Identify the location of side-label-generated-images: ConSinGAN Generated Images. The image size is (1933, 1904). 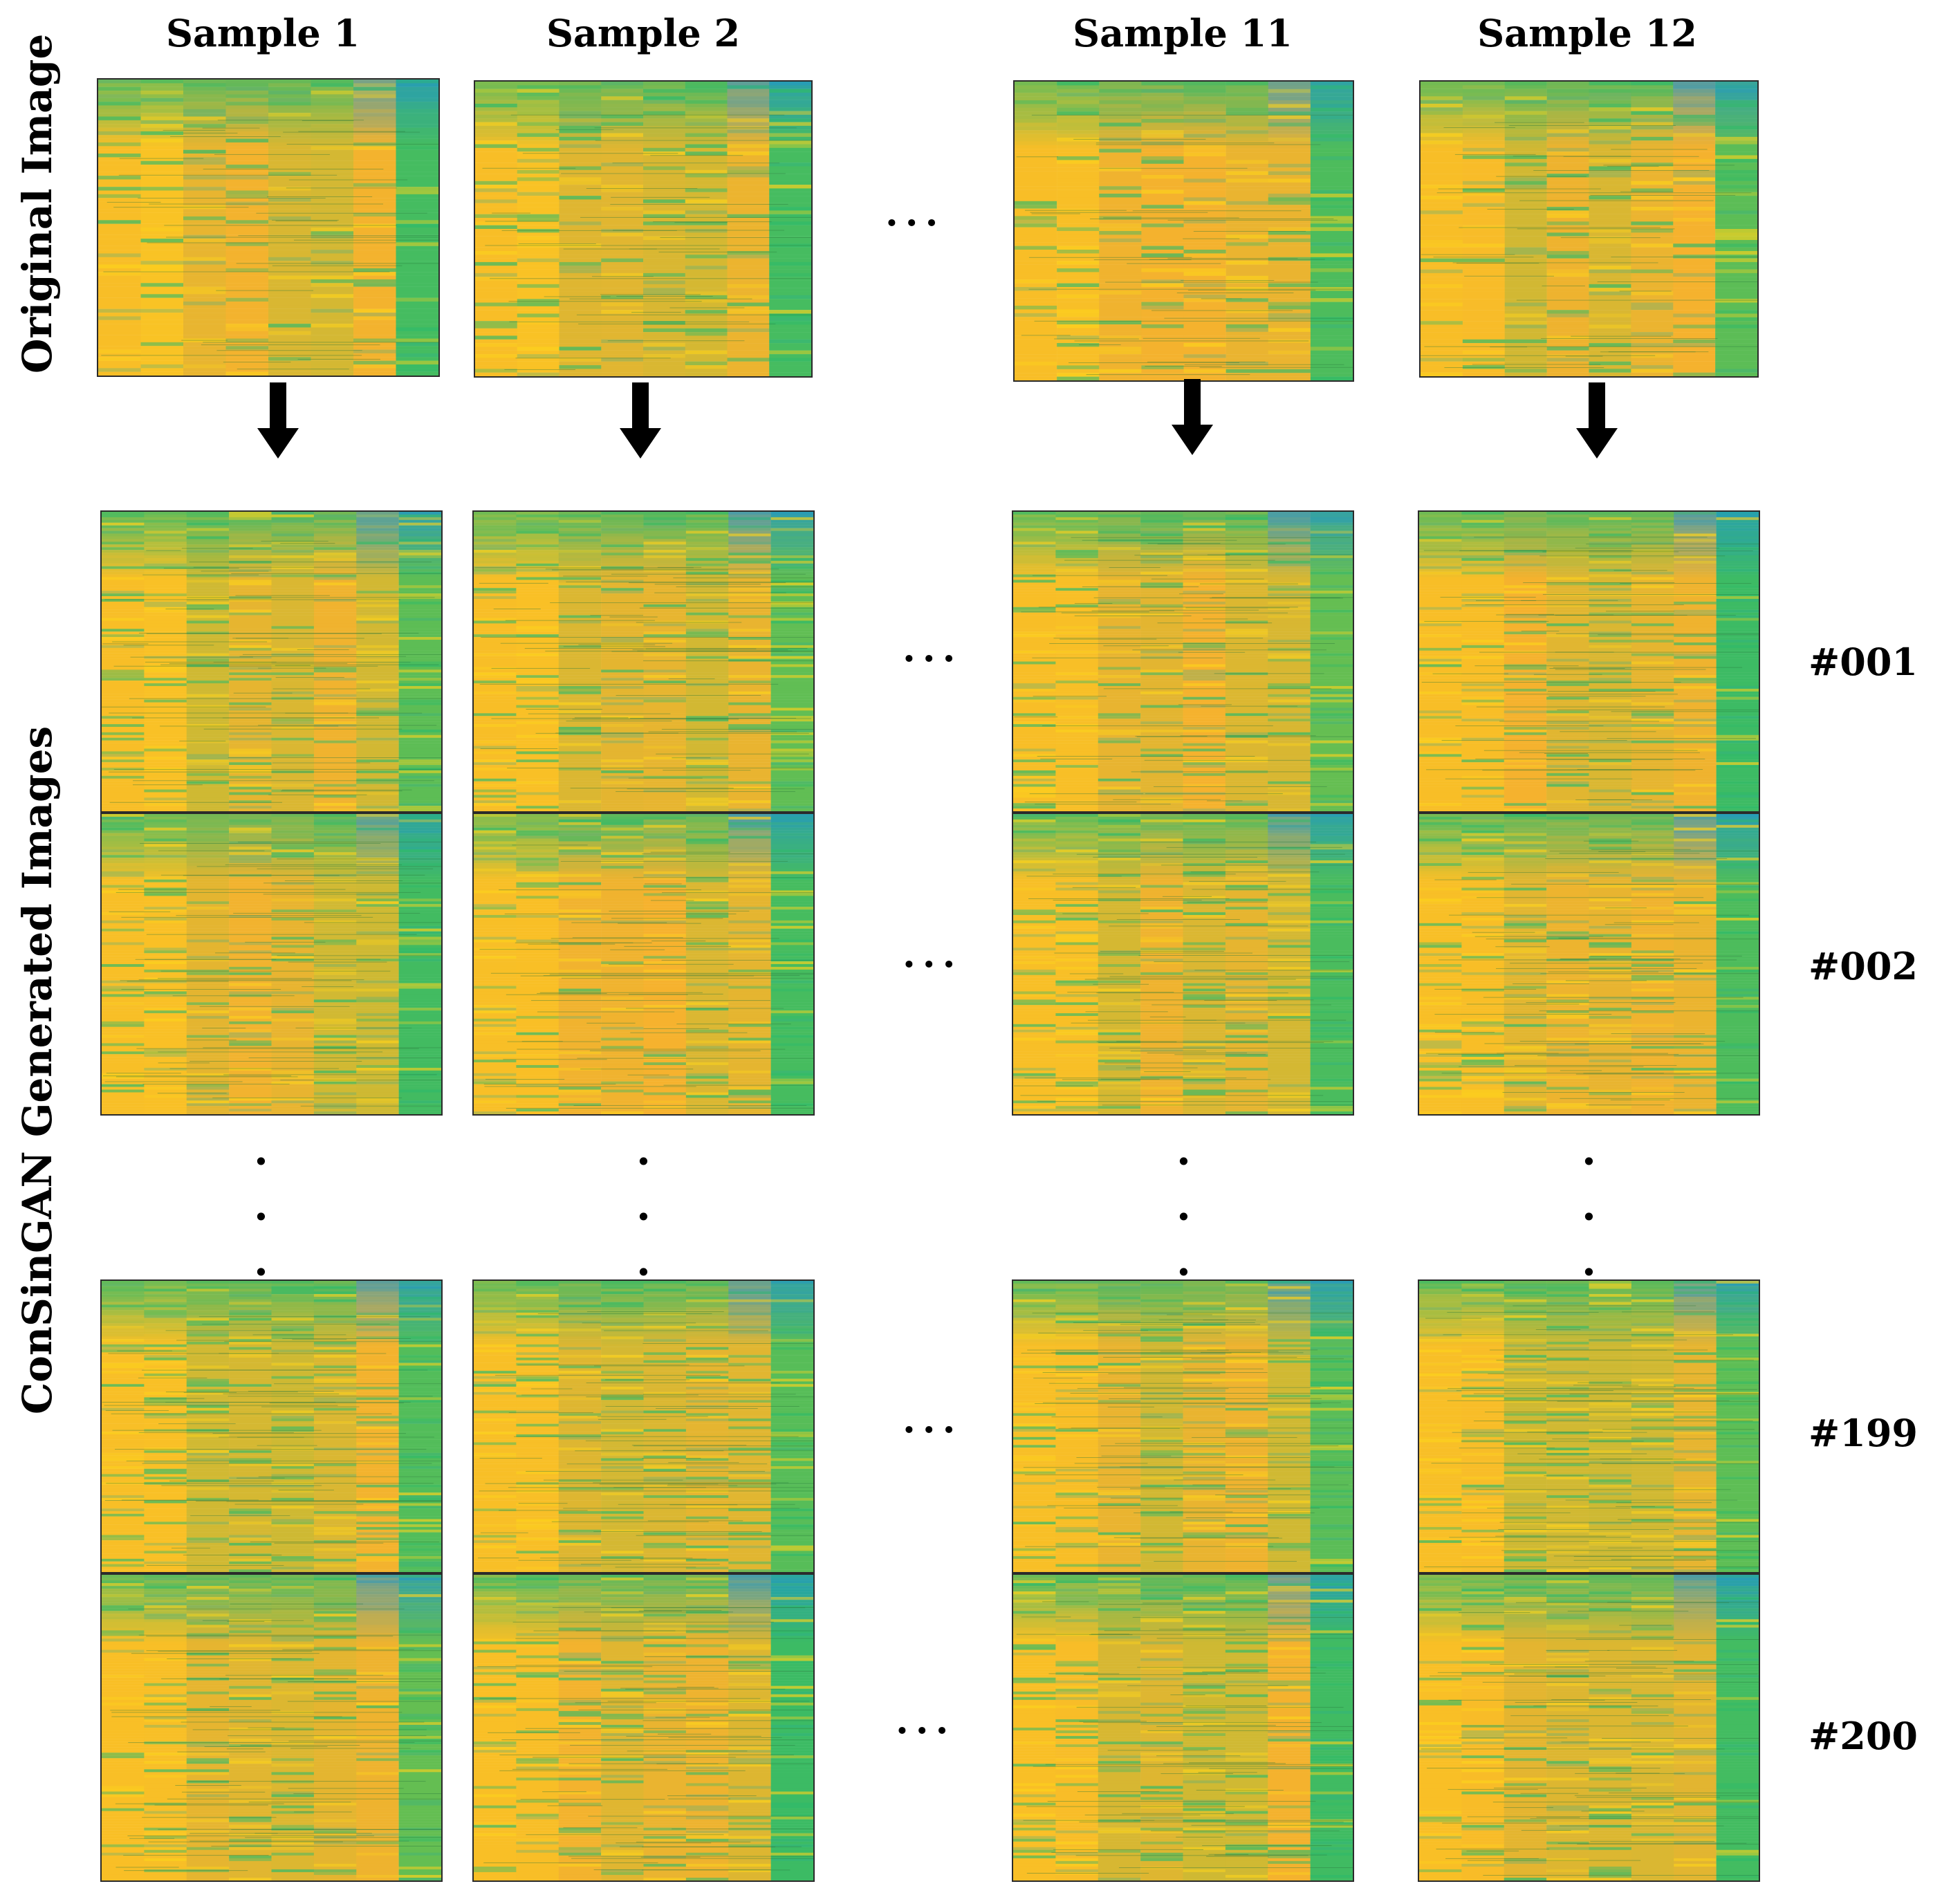
(37, 1069).